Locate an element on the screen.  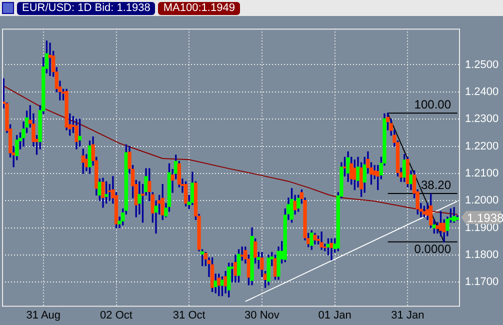
text: MA100:1.1949 is located at coordinates (199, 8).